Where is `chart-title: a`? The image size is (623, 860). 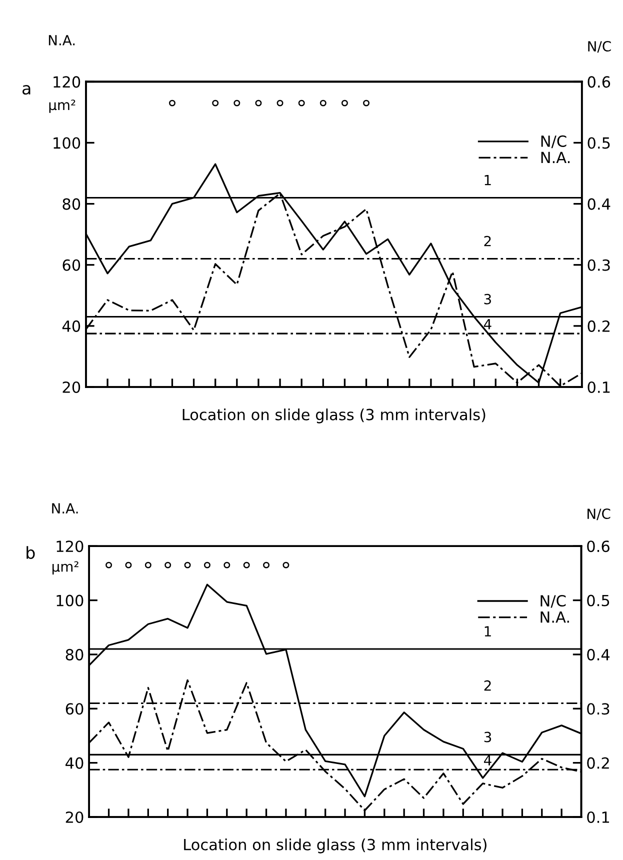
chart-title: a is located at coordinates (26, 90).